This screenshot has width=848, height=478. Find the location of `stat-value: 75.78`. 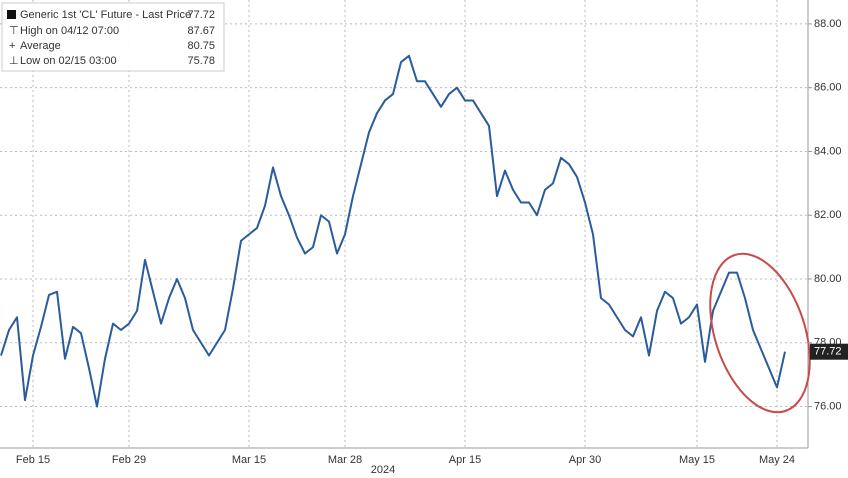

stat-value: 75.78 is located at coordinates (201, 61).